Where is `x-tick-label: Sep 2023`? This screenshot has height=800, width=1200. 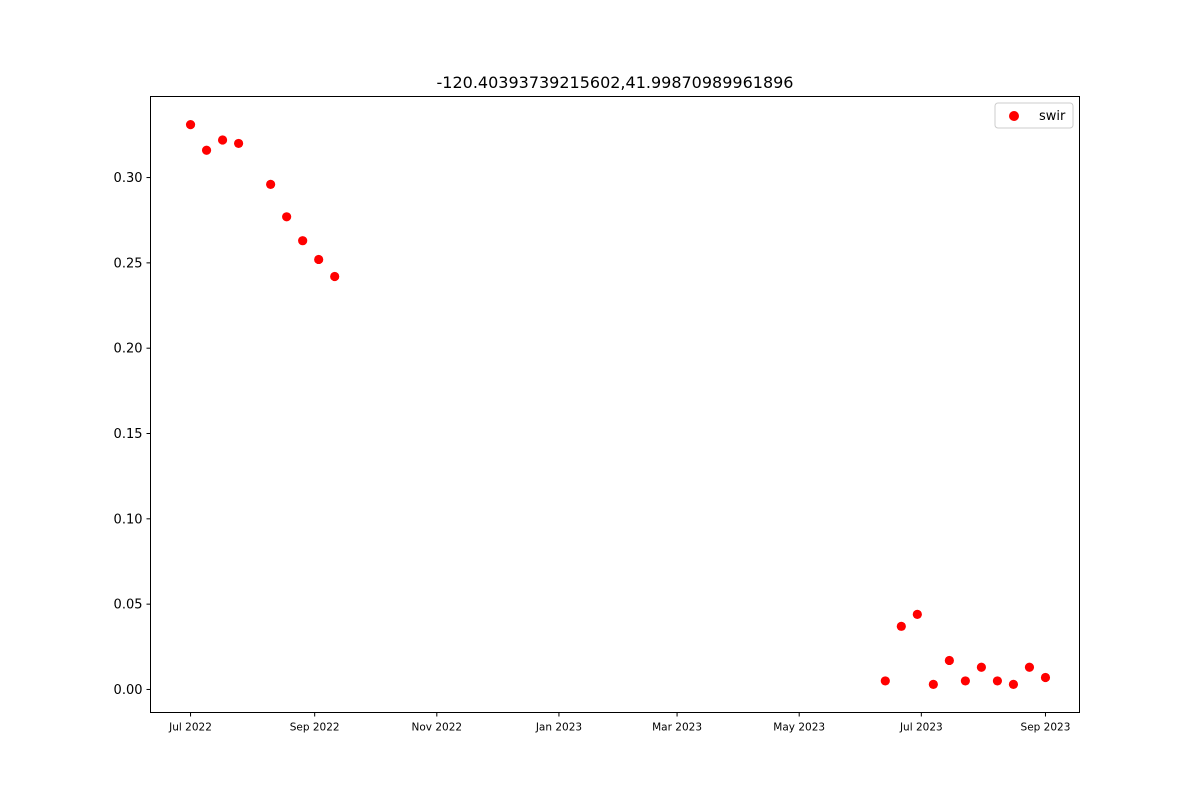
x-tick-label: Sep 2023 is located at coordinates (1046, 728).